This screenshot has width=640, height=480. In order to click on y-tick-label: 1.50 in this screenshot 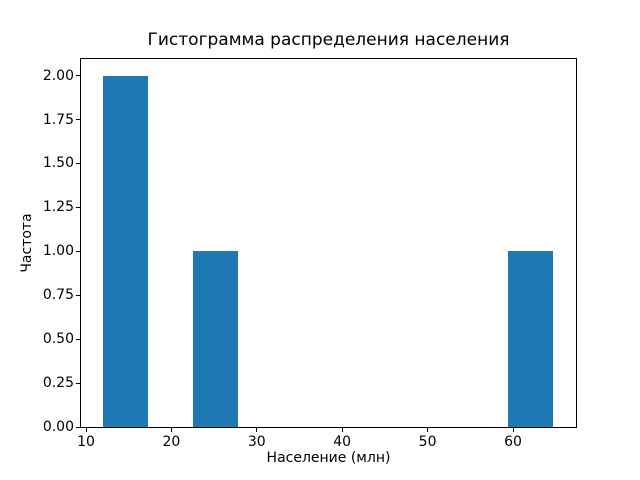, I will do `click(58, 163)`.